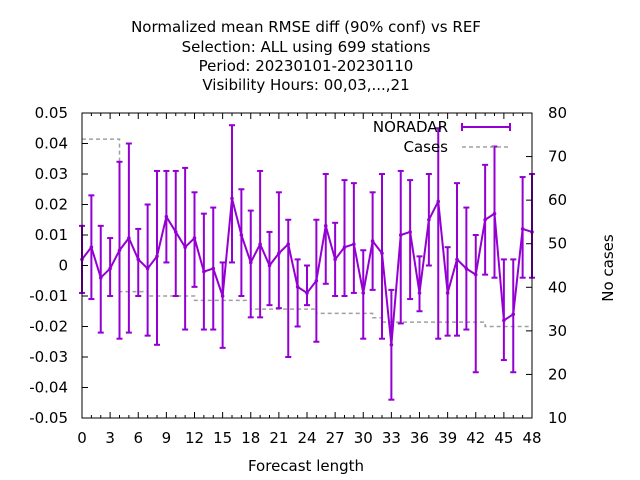  Describe the element at coordinates (51, 174) in the screenshot. I see `y-tick-label: 0.03` at that location.